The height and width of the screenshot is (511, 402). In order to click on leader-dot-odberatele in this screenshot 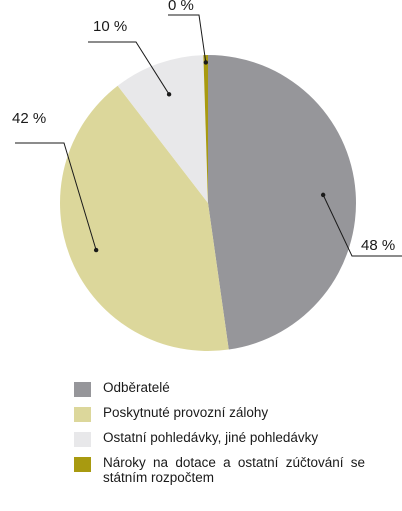, I will do `click(323, 195)`.